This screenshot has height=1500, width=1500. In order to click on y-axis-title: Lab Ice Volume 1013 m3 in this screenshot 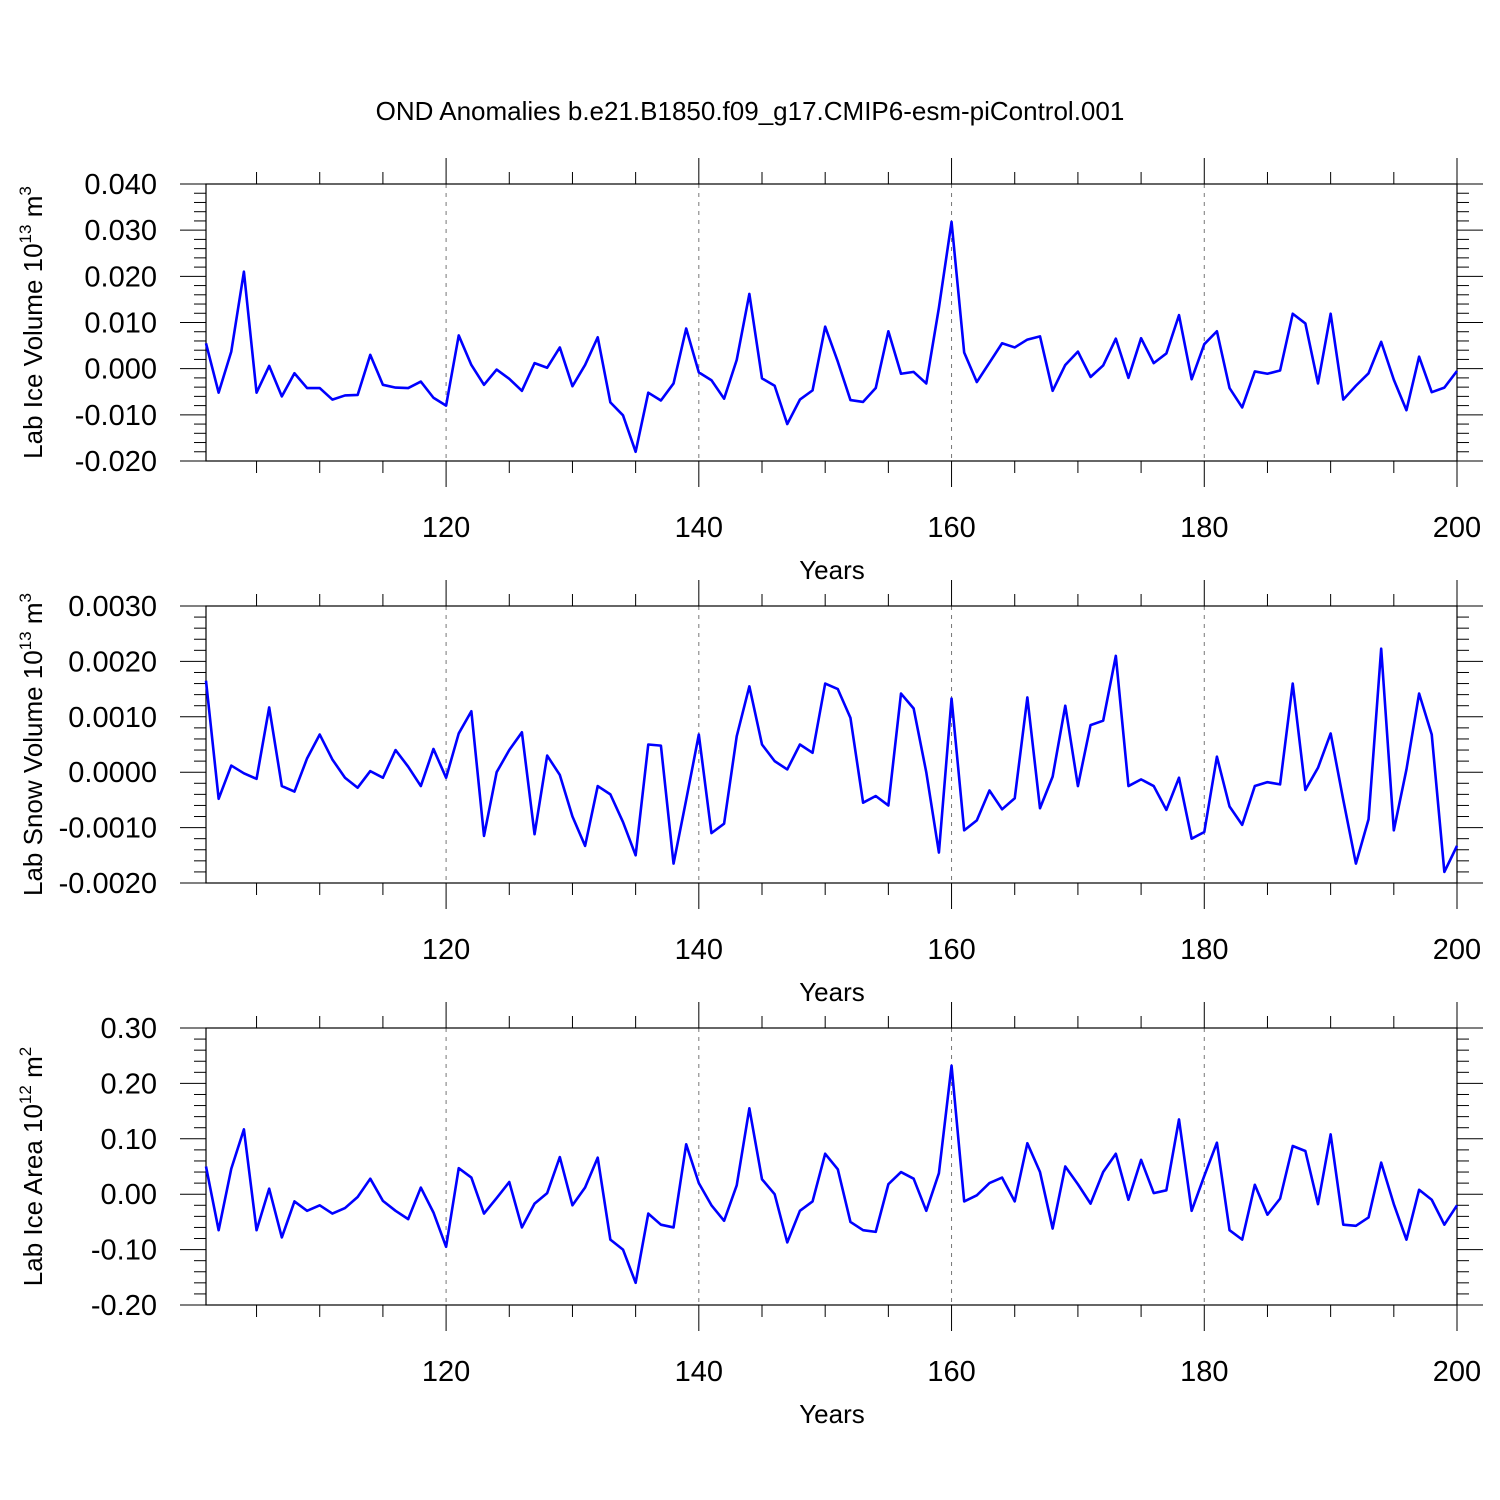, I will do `click(32, 322)`.